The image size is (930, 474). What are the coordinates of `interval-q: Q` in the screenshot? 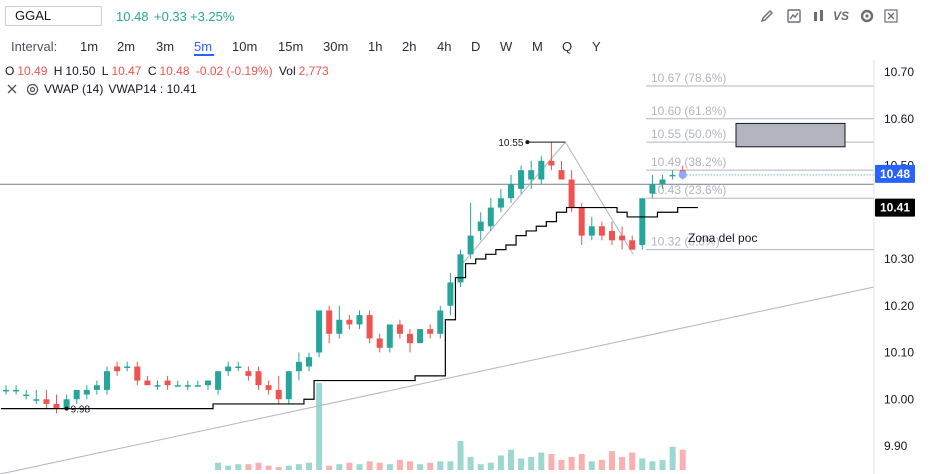 It's located at (567, 46).